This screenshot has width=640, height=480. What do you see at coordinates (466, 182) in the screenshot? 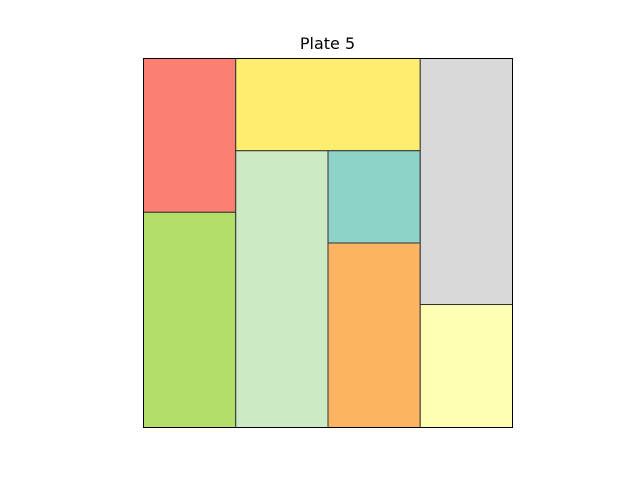
I see `tile-gray` at bounding box center [466, 182].